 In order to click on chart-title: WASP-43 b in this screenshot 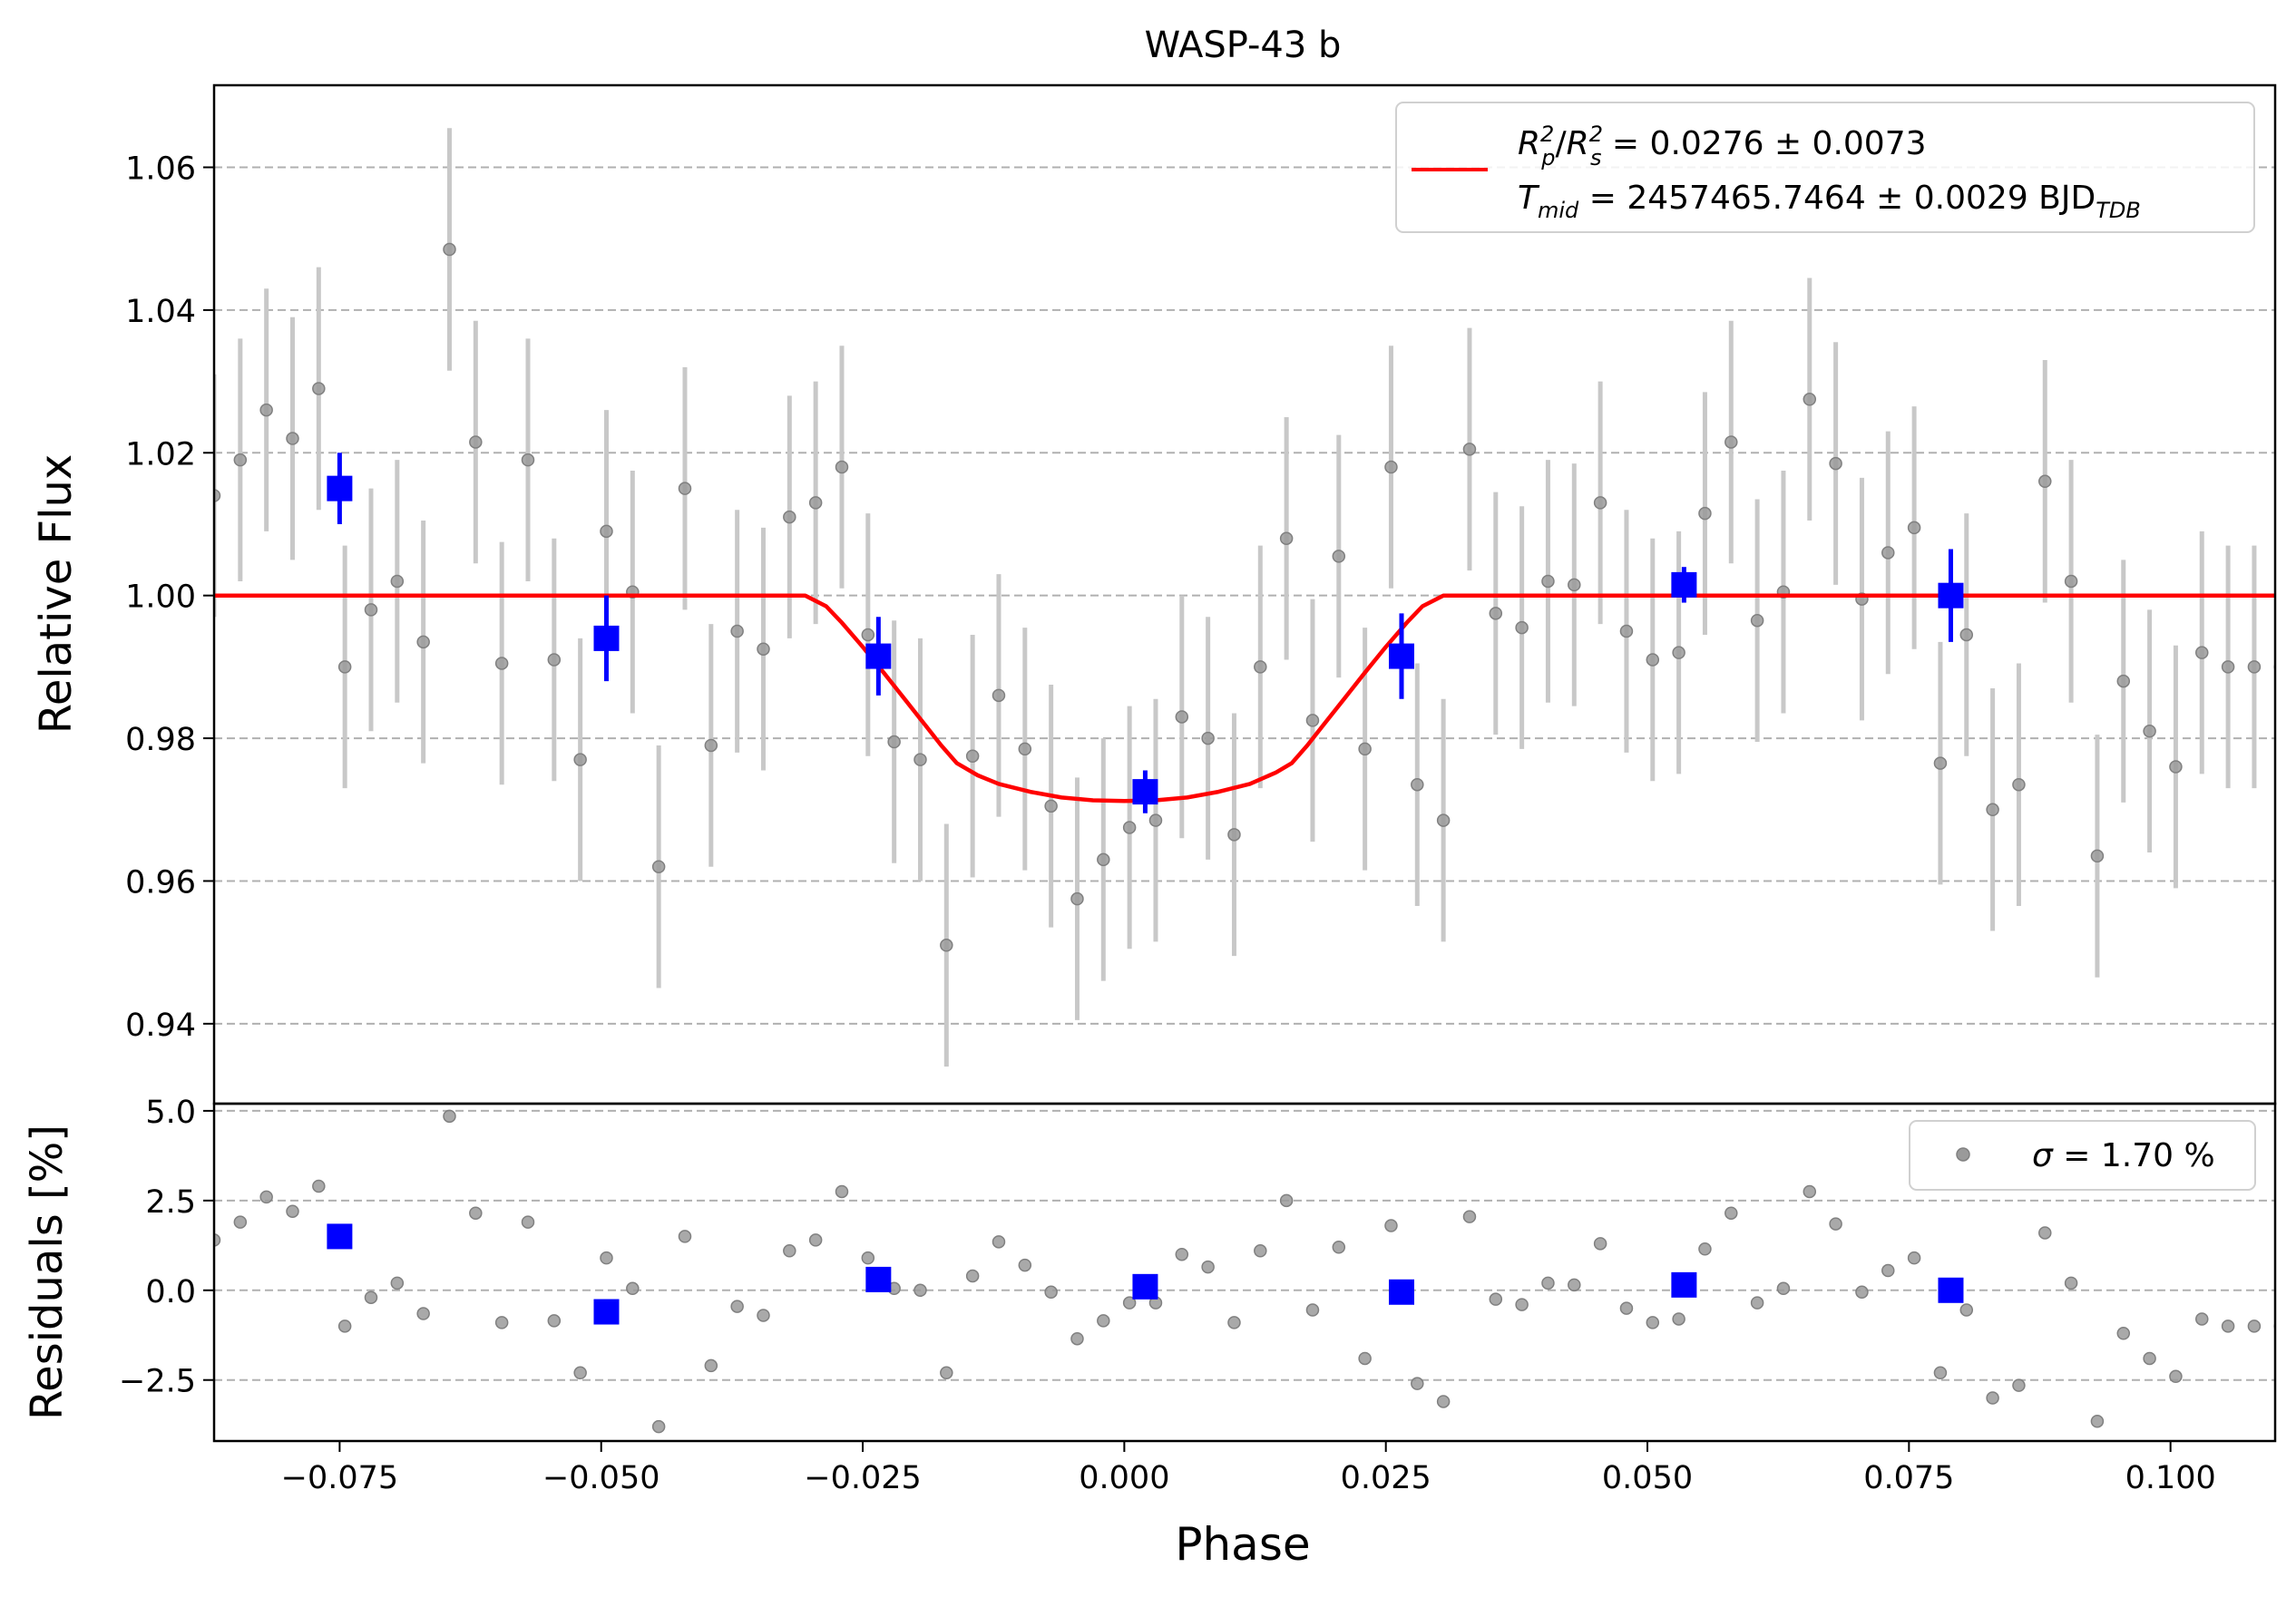, I will do `click(1243, 45)`.